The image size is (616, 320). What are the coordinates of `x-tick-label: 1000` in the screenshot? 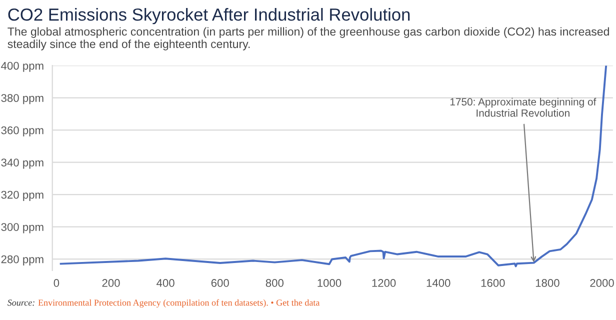 It's located at (330, 283).